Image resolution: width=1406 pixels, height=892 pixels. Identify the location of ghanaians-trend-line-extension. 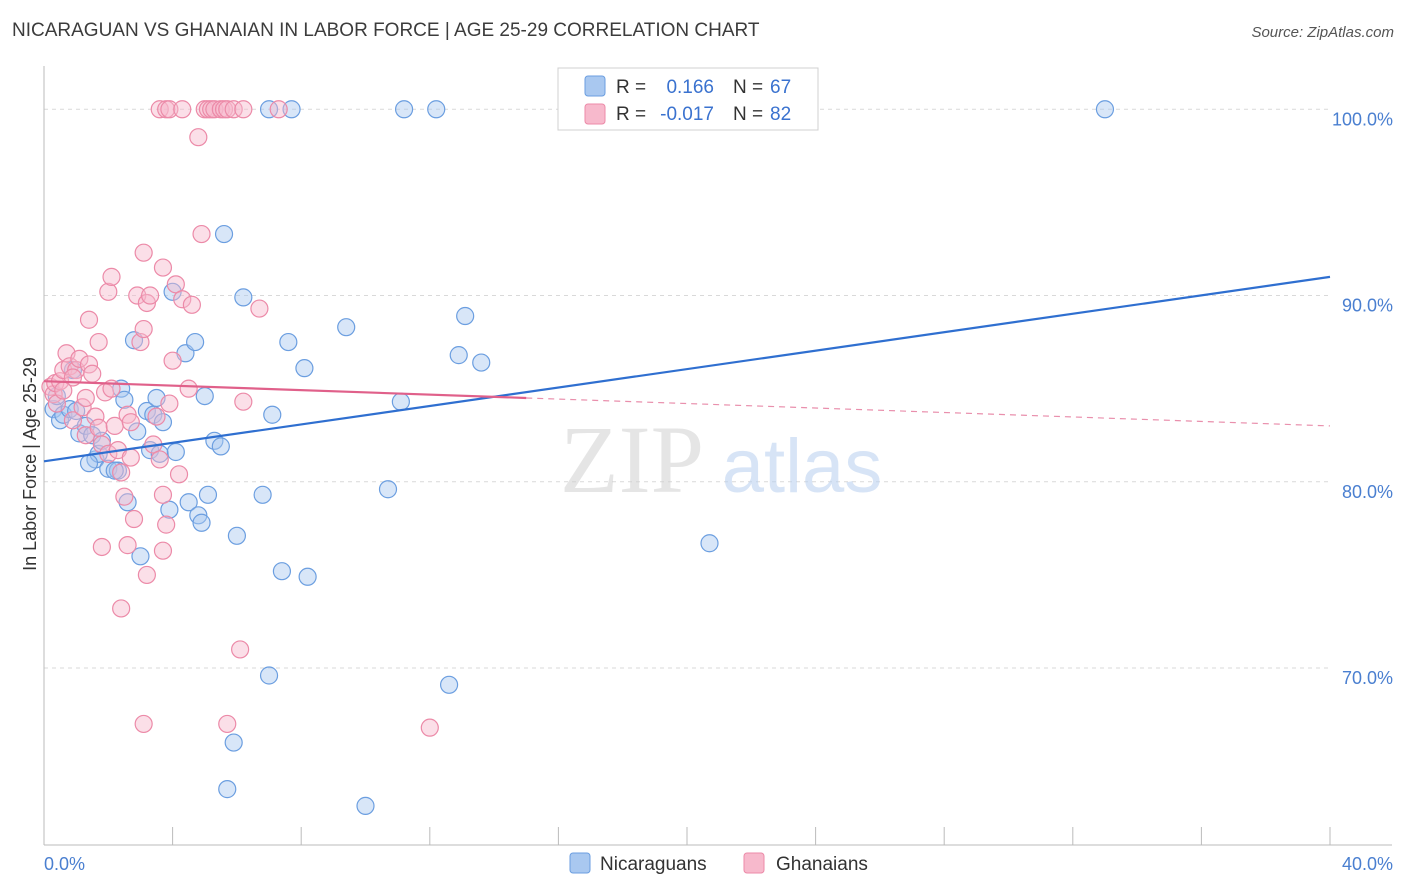
(928, 412).